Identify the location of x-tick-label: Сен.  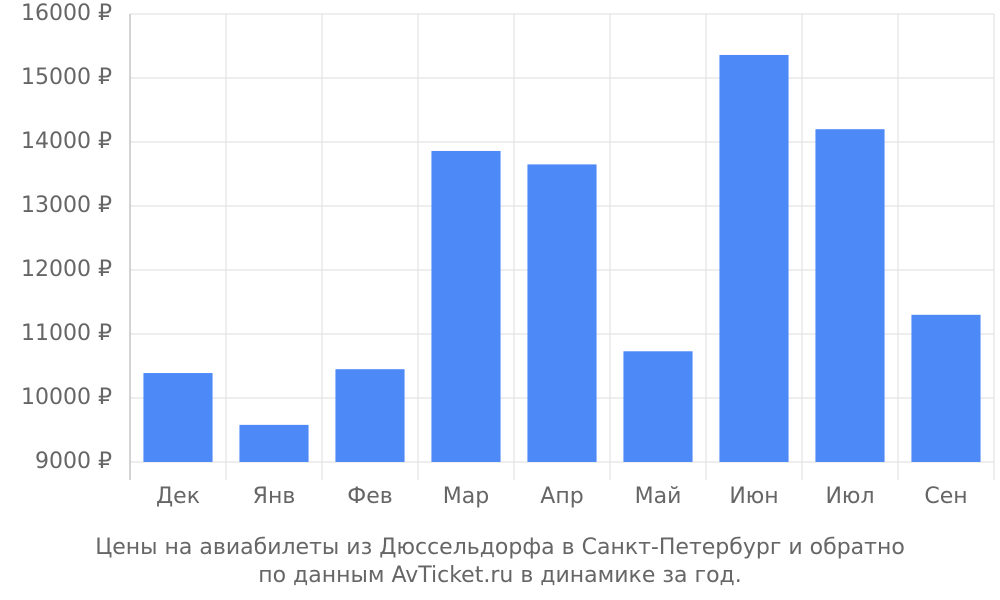
(945, 496).